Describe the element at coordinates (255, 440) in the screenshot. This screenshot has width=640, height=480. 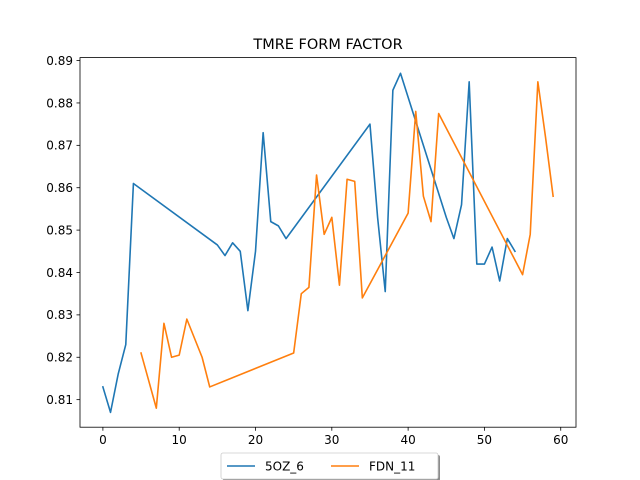
I see `x-tick-label: 20` at that location.